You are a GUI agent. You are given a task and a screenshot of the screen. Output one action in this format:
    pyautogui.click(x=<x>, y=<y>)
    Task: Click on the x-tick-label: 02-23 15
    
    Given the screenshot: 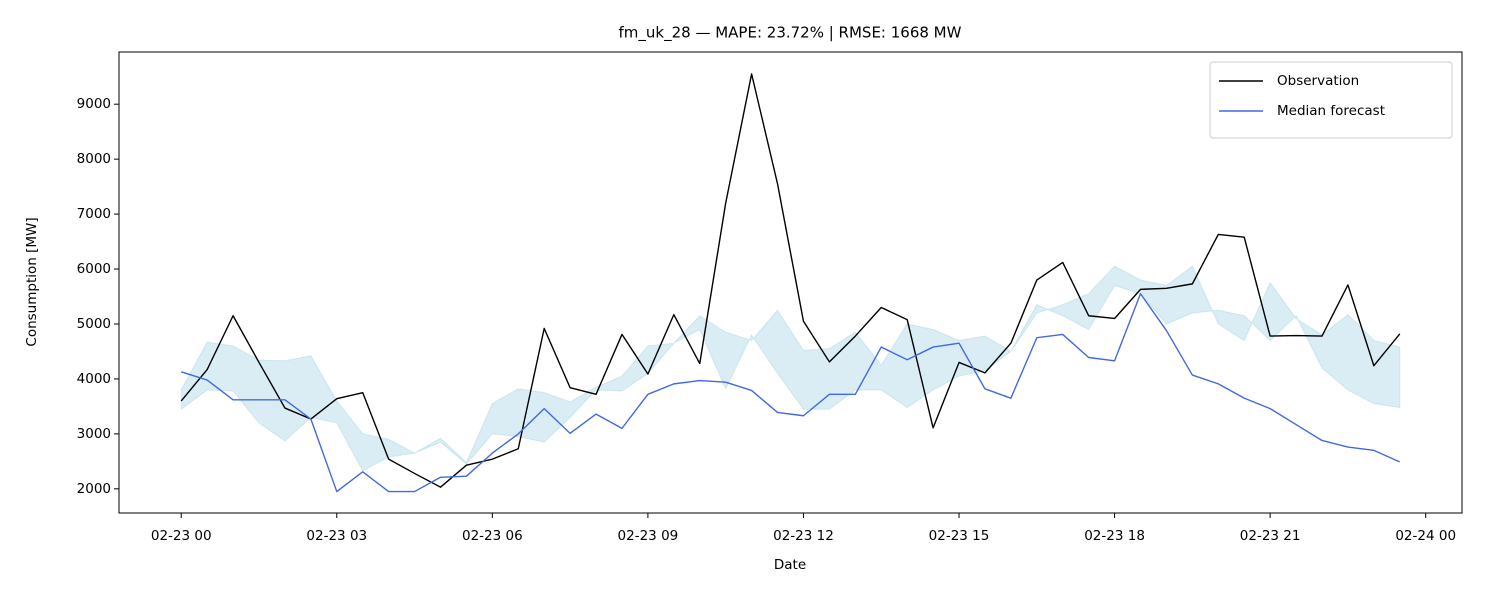 What is the action you would take?
    pyautogui.click(x=959, y=536)
    